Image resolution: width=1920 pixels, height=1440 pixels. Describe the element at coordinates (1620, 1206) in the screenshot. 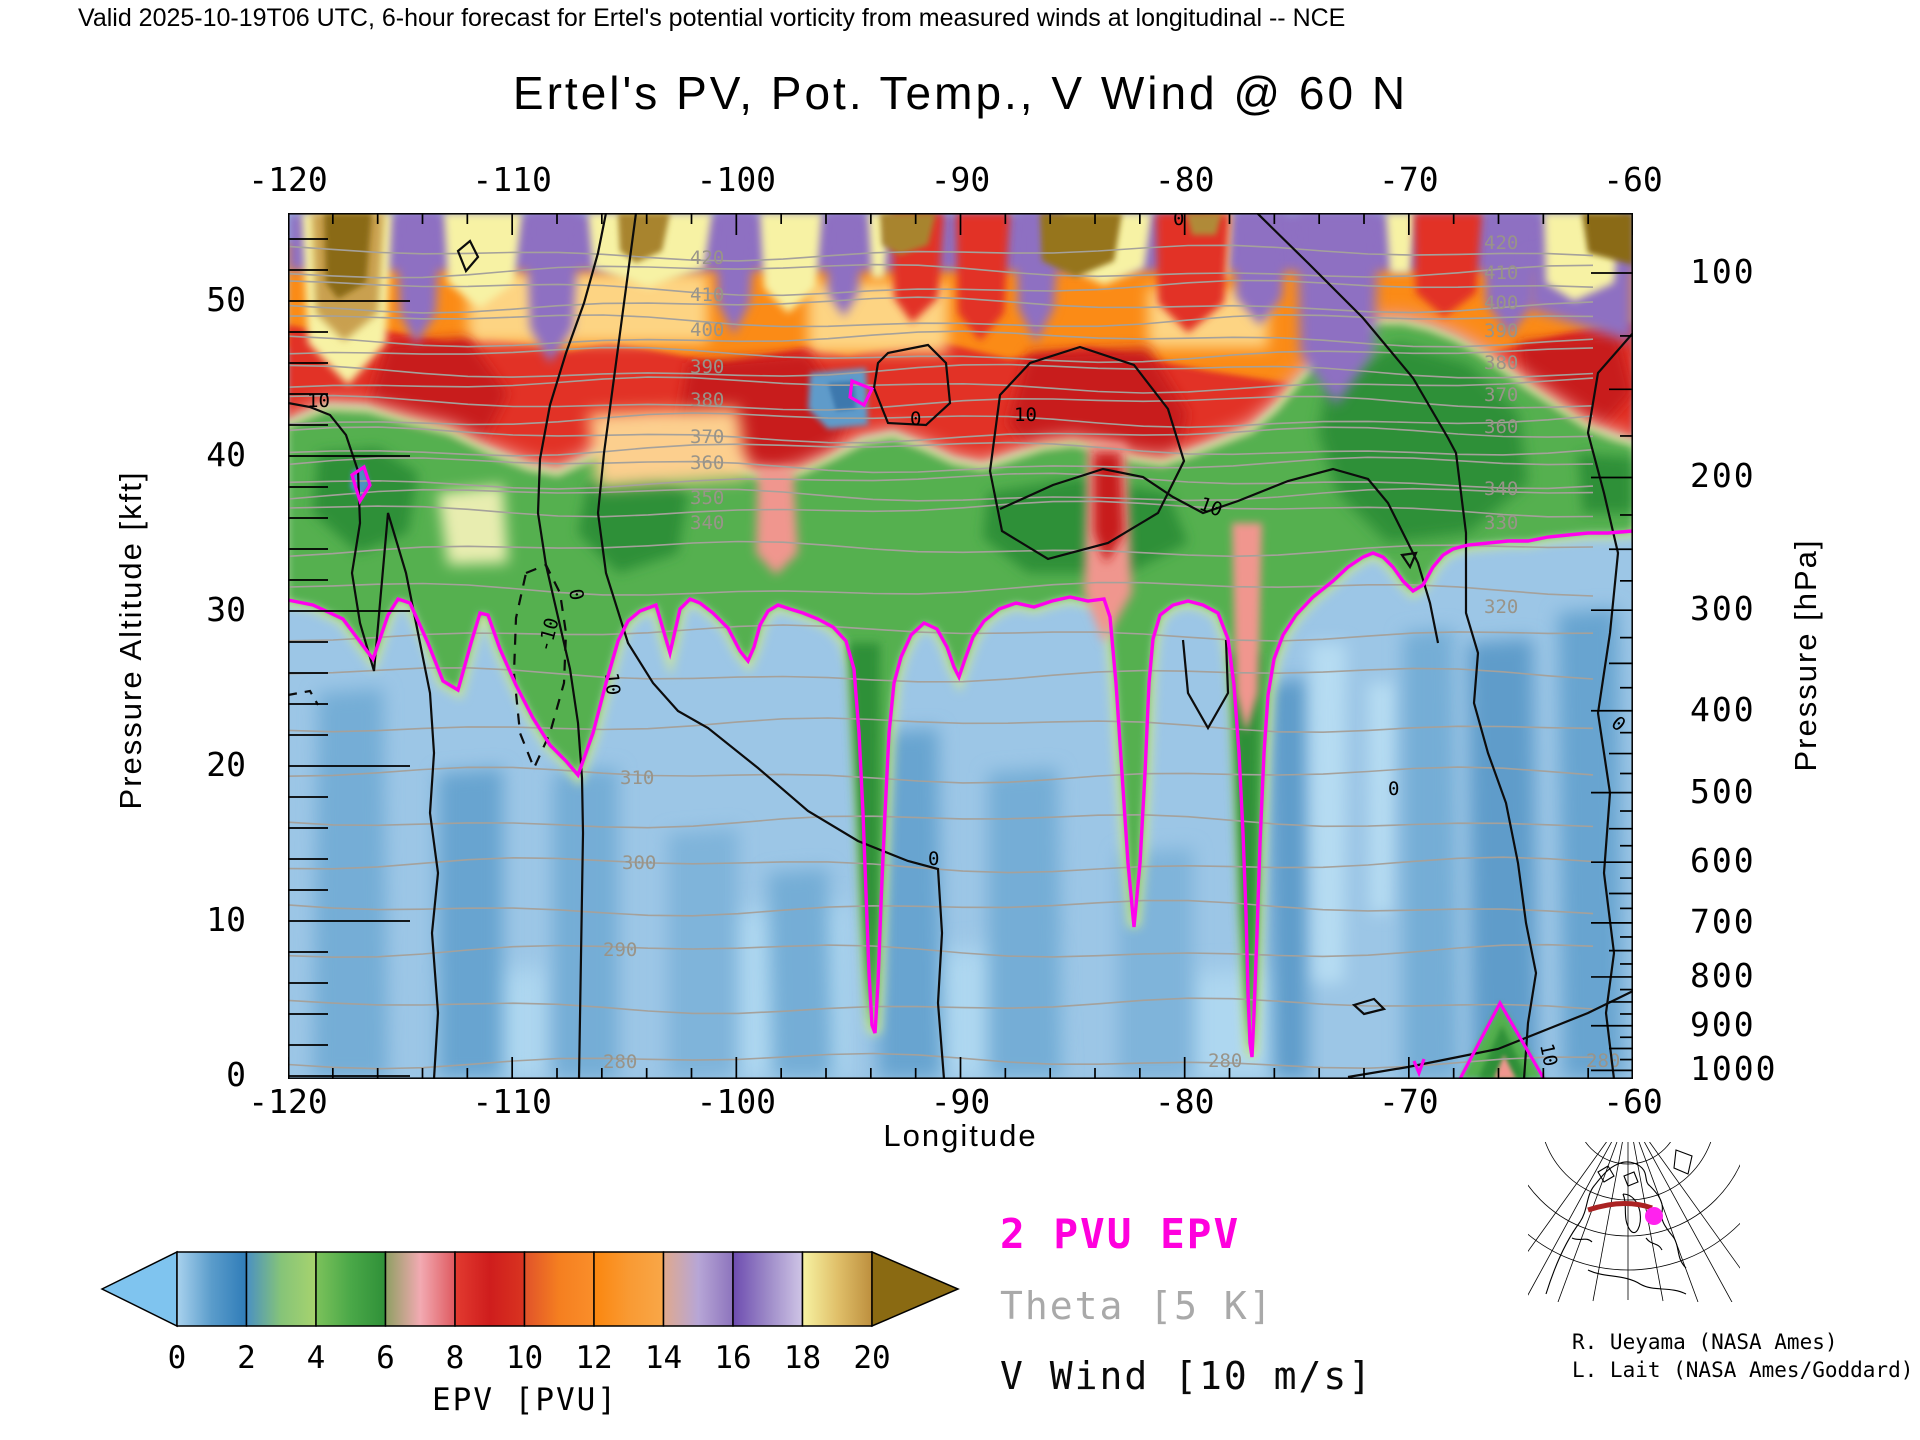

I see `transect-60n-line` at that location.